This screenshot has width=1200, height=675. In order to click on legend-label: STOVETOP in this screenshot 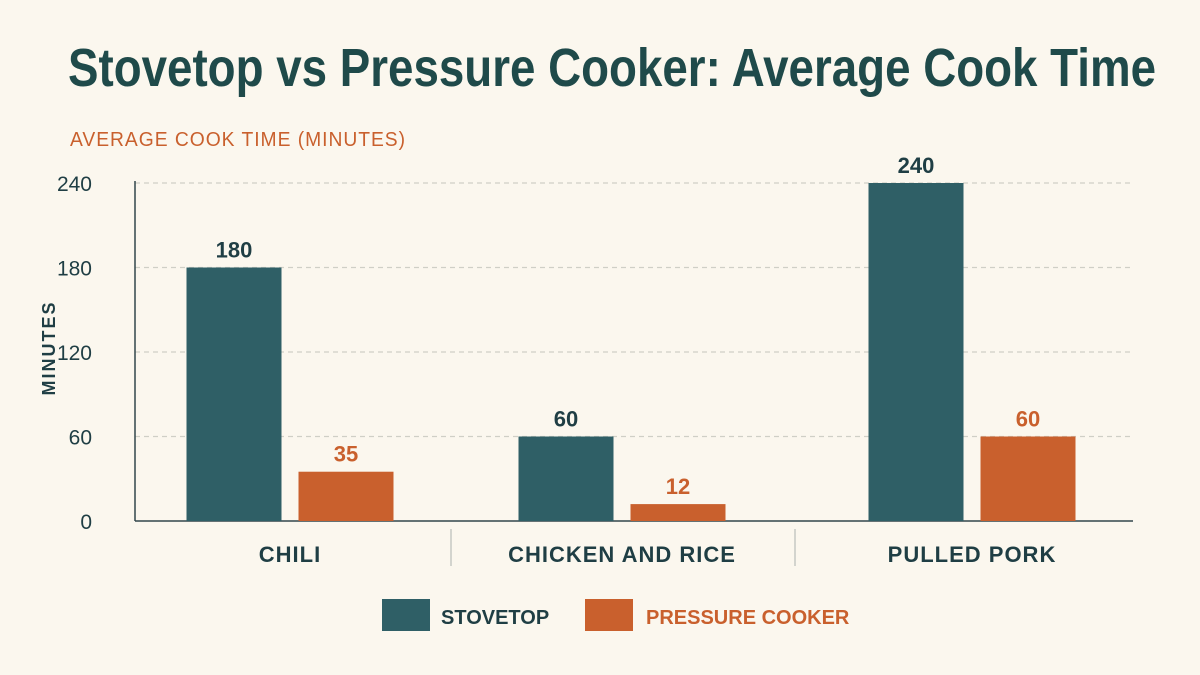, I will do `click(495, 618)`.